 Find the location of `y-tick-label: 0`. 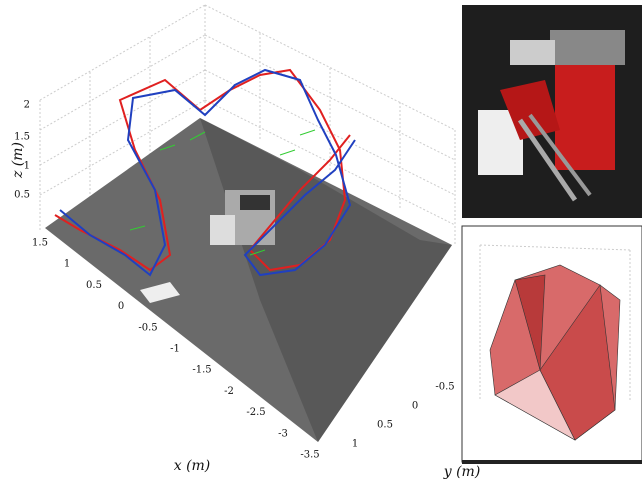

y-tick-label: 0 is located at coordinates (415, 406).